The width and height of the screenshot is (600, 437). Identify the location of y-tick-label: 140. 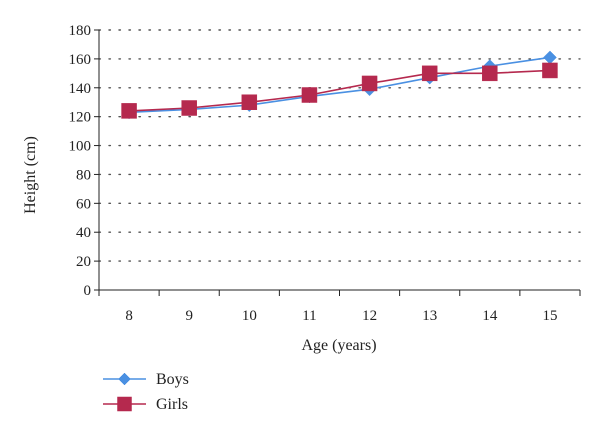
(80, 89).